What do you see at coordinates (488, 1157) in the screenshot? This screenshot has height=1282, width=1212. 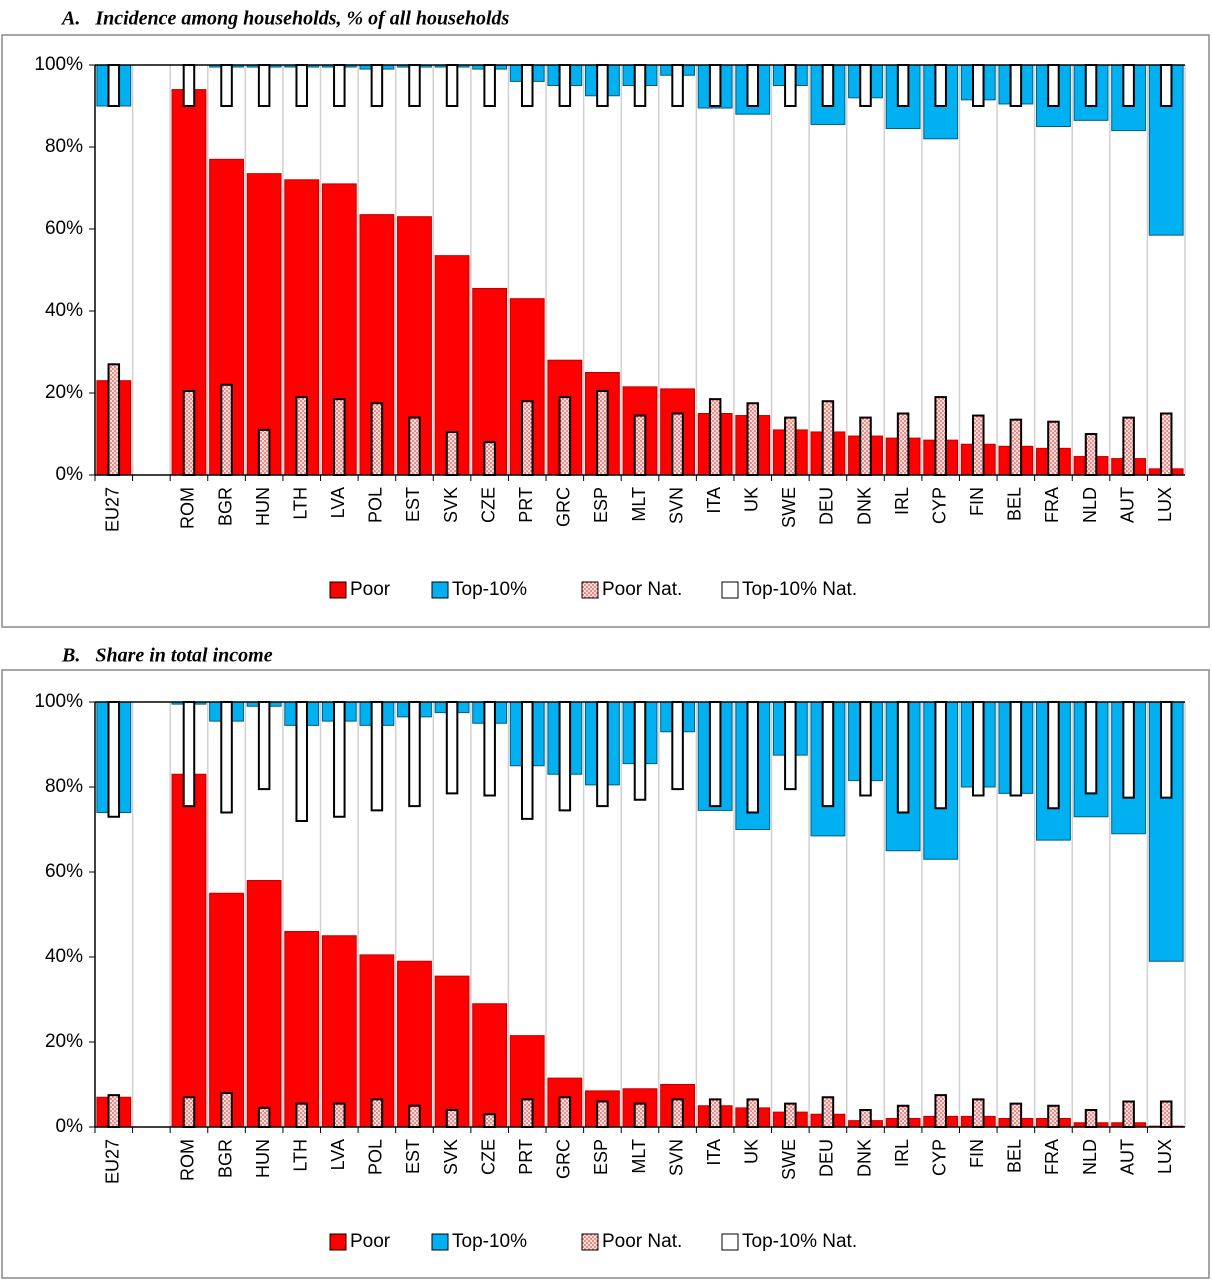 I see `x-tick-label: CZE` at bounding box center [488, 1157].